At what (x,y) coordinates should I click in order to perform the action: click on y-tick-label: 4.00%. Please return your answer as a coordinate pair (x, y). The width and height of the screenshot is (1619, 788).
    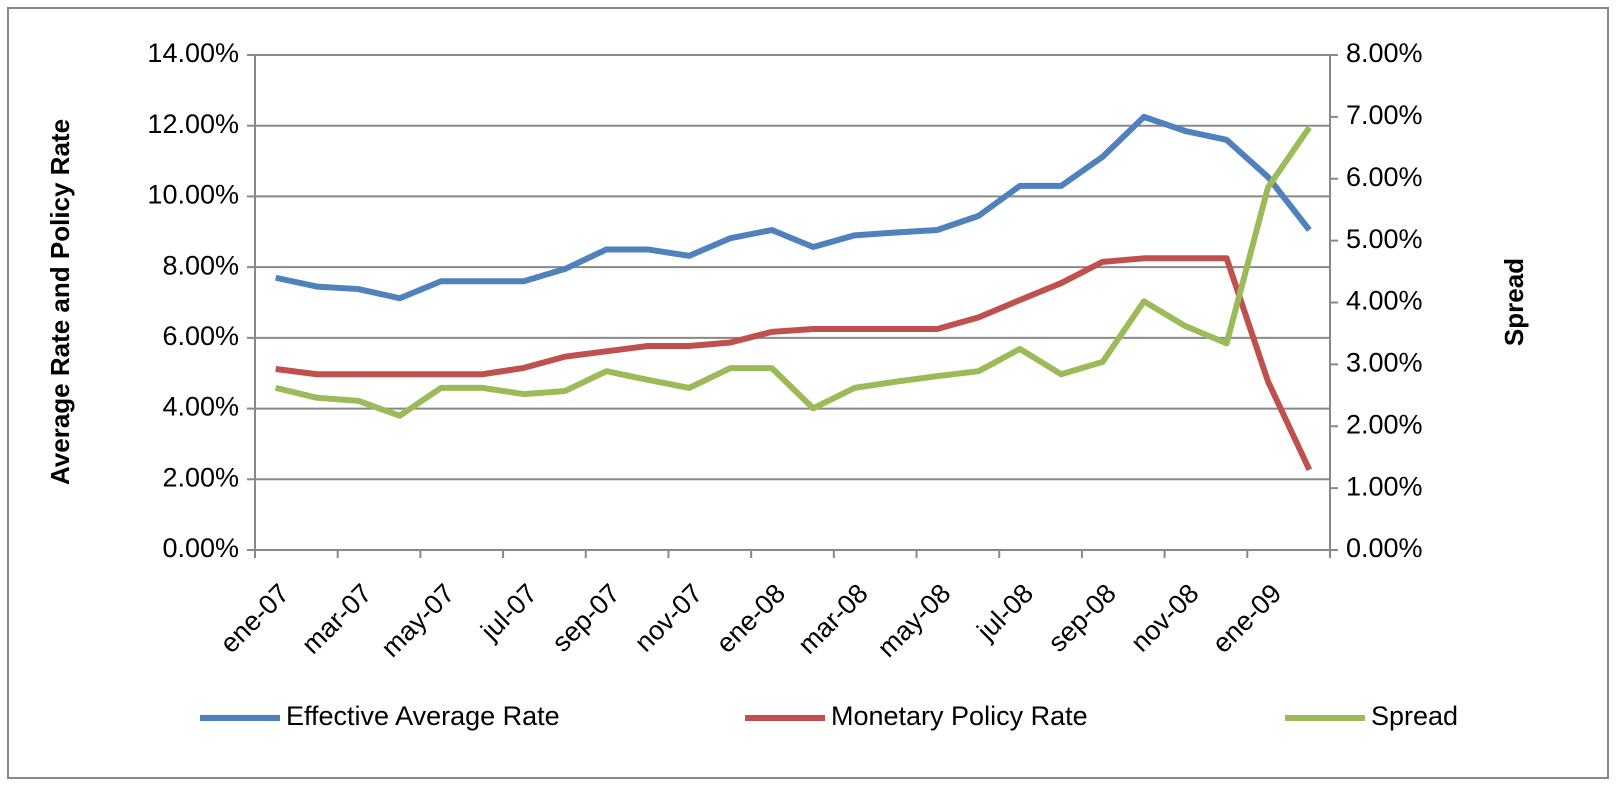
    Looking at the image, I should click on (200, 407).